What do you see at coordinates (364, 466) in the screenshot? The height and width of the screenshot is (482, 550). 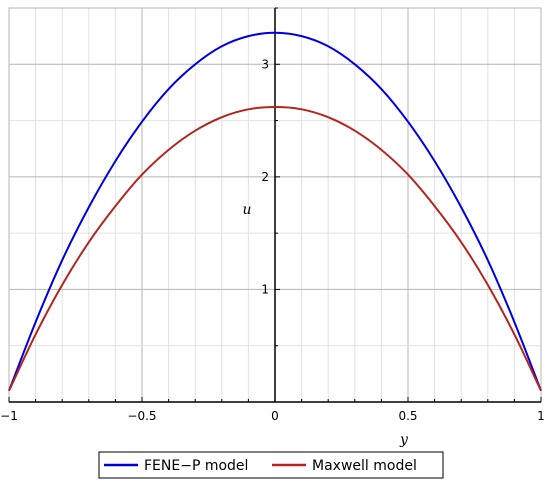 I see `legend-label-maxwell: Maxwell model` at bounding box center [364, 466].